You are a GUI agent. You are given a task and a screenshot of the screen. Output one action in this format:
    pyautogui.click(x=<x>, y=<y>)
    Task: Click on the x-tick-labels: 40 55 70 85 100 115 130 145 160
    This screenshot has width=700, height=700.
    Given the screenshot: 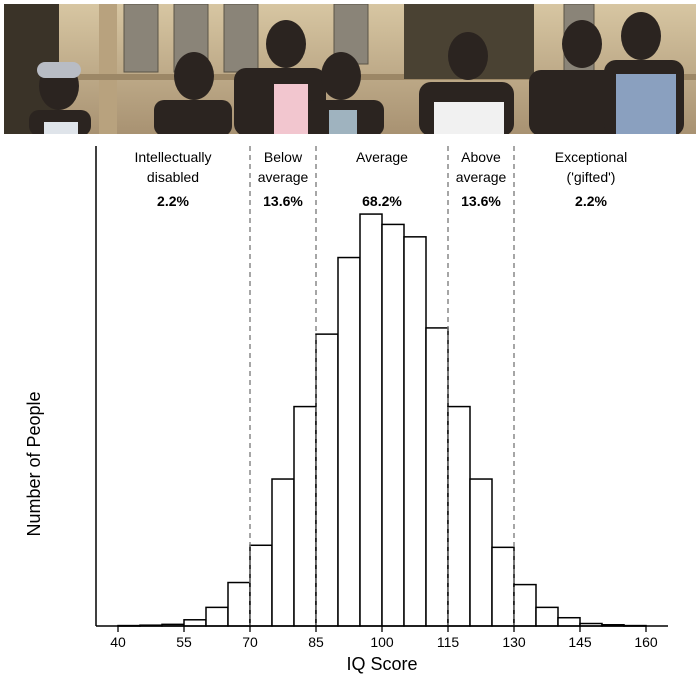 What is the action you would take?
    pyautogui.click(x=384, y=638)
    